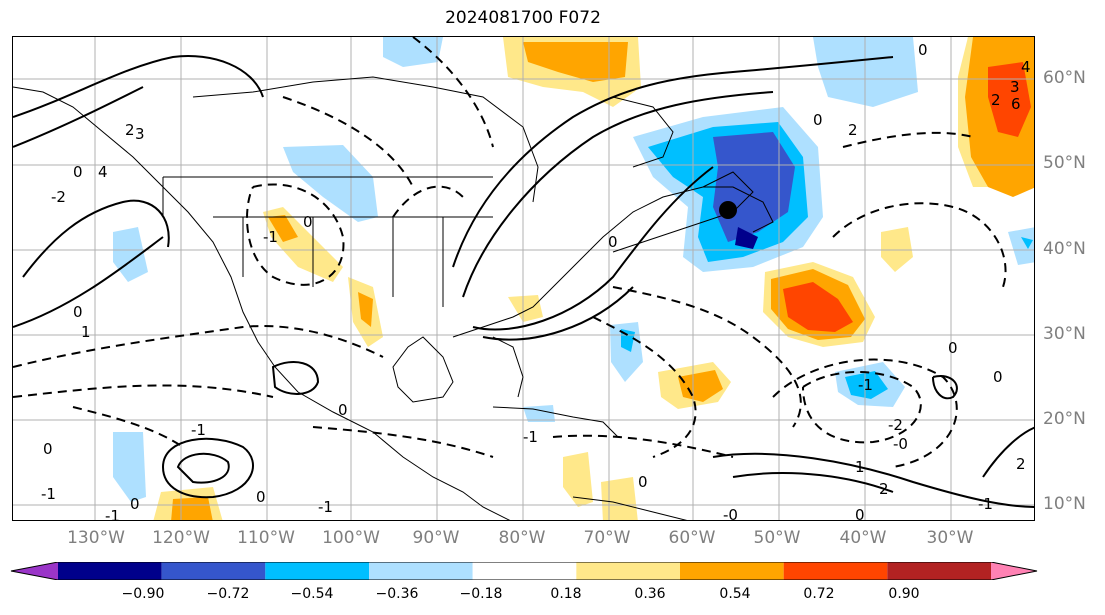 This screenshot has height=615, width=1105. Describe the element at coordinates (566, 594) in the screenshot. I see `colorbar-tick-label: 0.18` at that location.